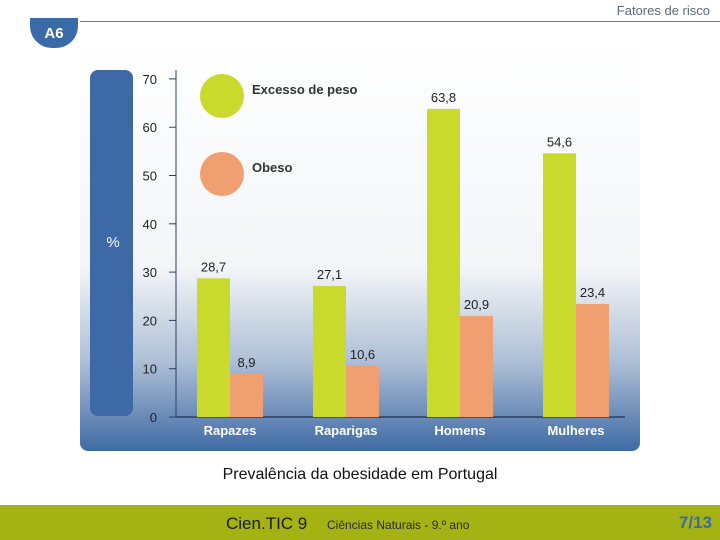 Image resolution: width=720 pixels, height=540 pixels. I want to click on y-tick-label: 20, so click(150, 320).